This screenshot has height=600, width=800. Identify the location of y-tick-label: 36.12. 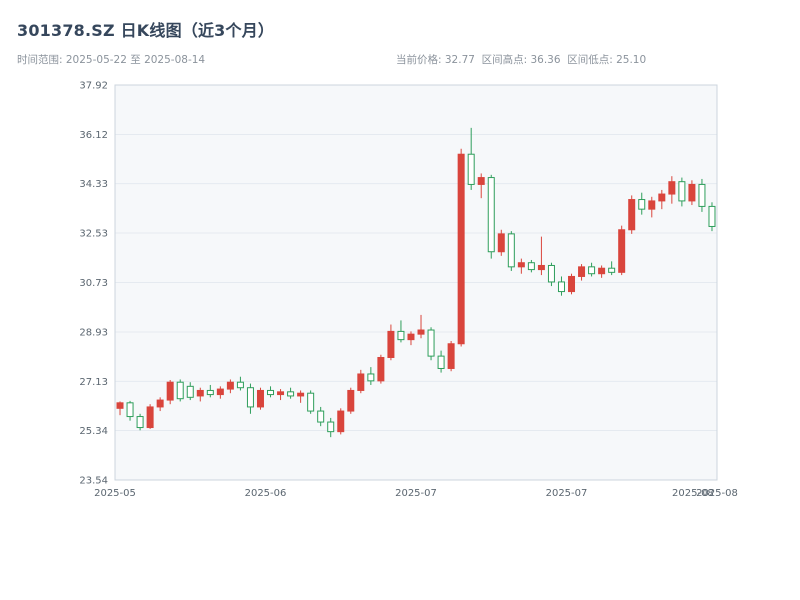
(93, 135).